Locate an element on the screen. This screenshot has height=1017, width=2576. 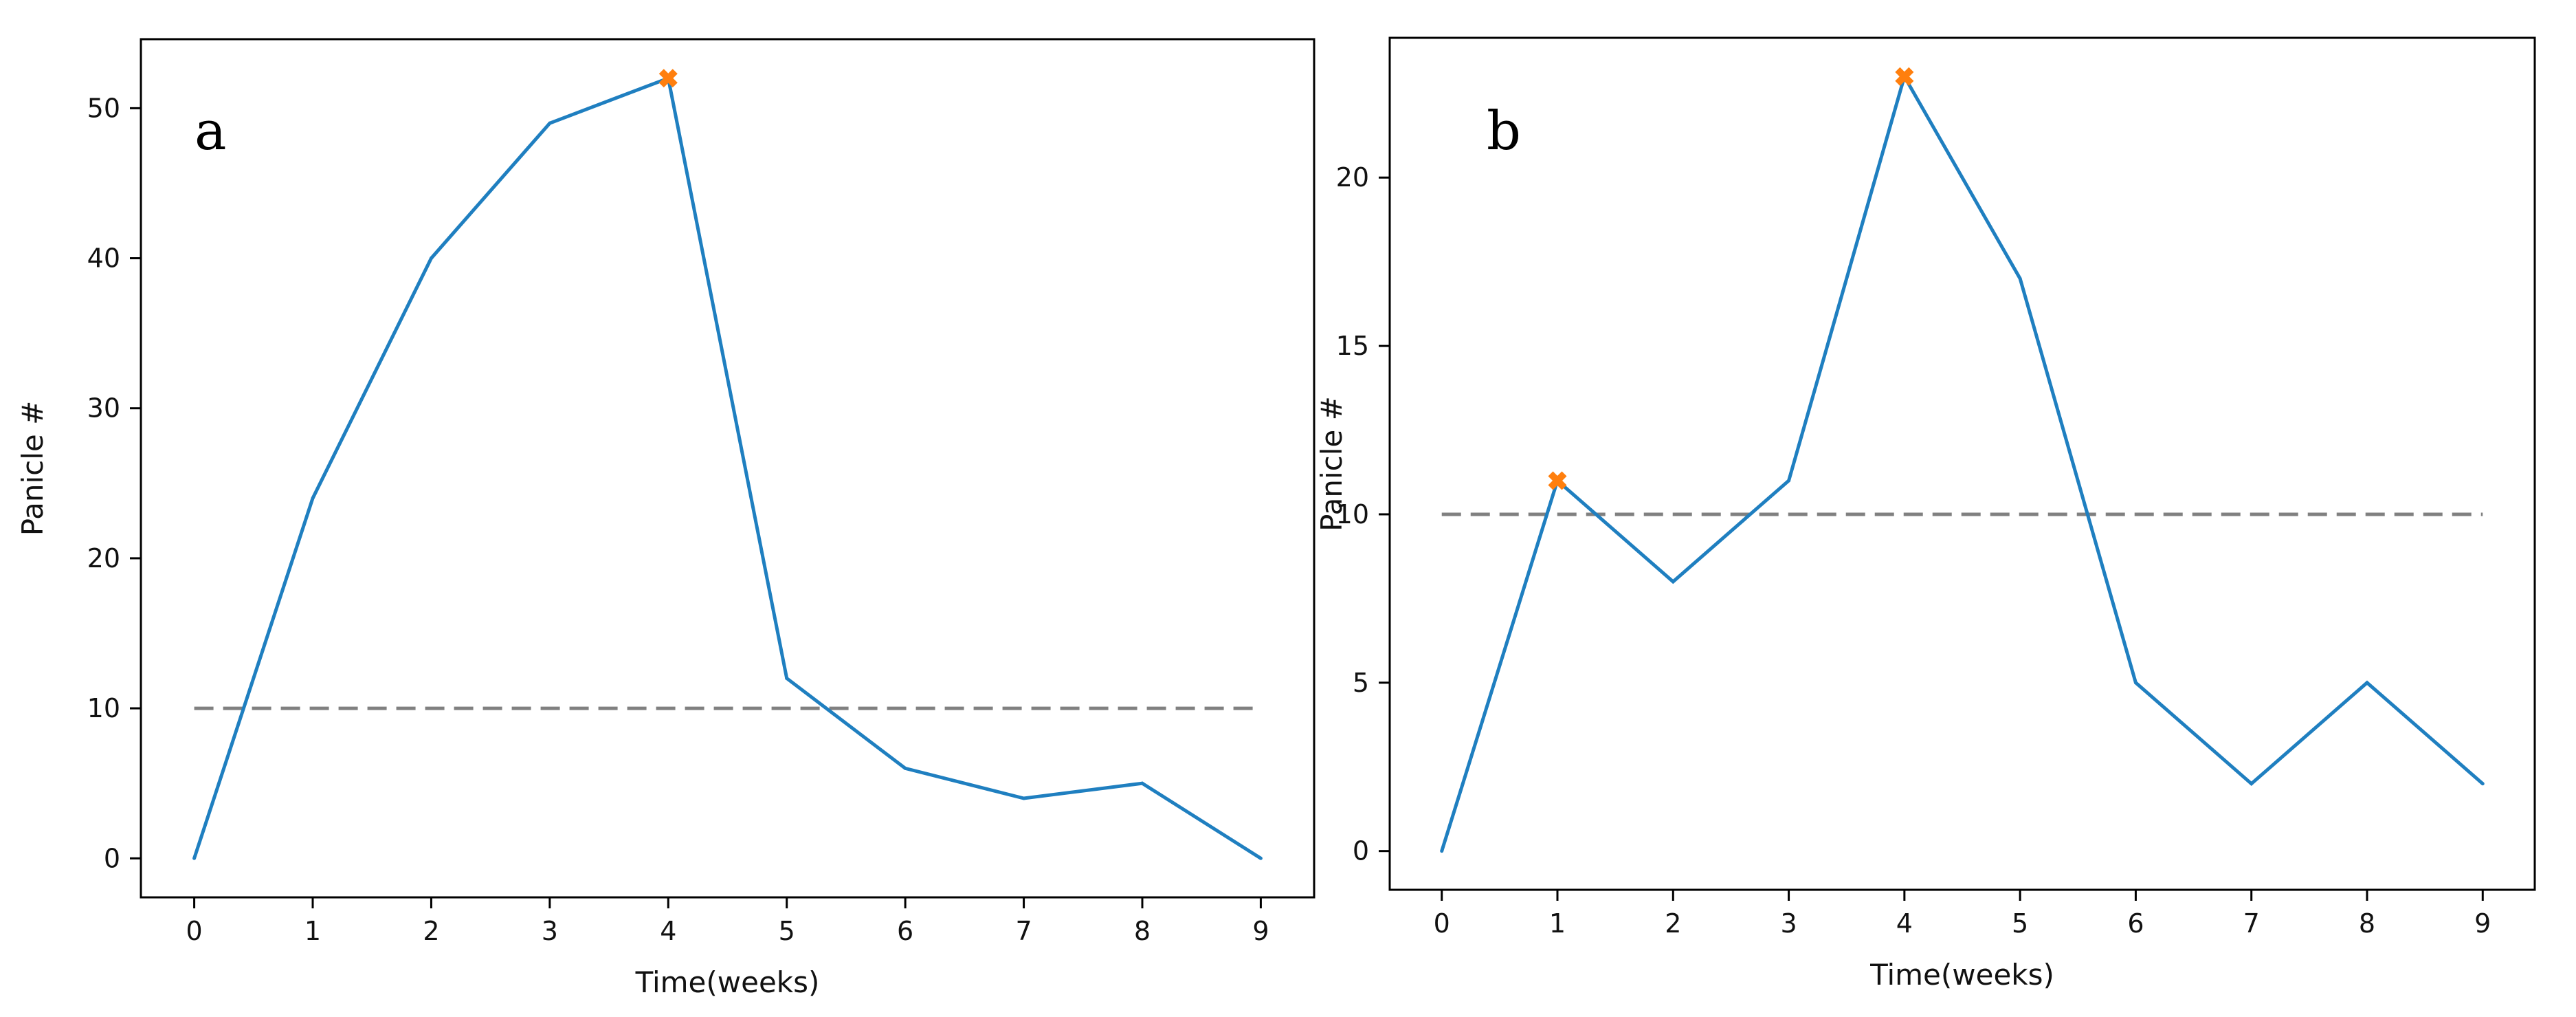
y-tick-label: 40 is located at coordinates (103, 258).